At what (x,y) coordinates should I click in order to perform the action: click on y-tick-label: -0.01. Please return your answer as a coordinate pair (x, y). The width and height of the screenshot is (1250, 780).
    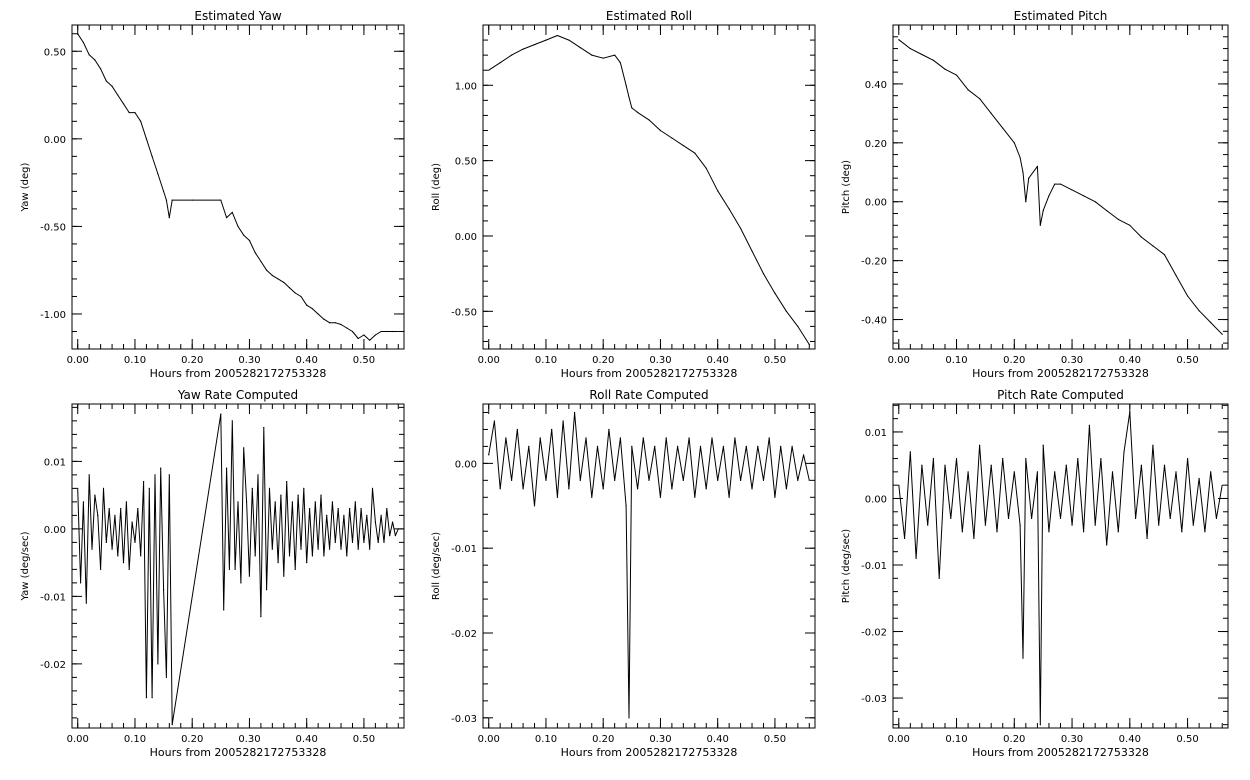
    Looking at the image, I should click on (464, 549).